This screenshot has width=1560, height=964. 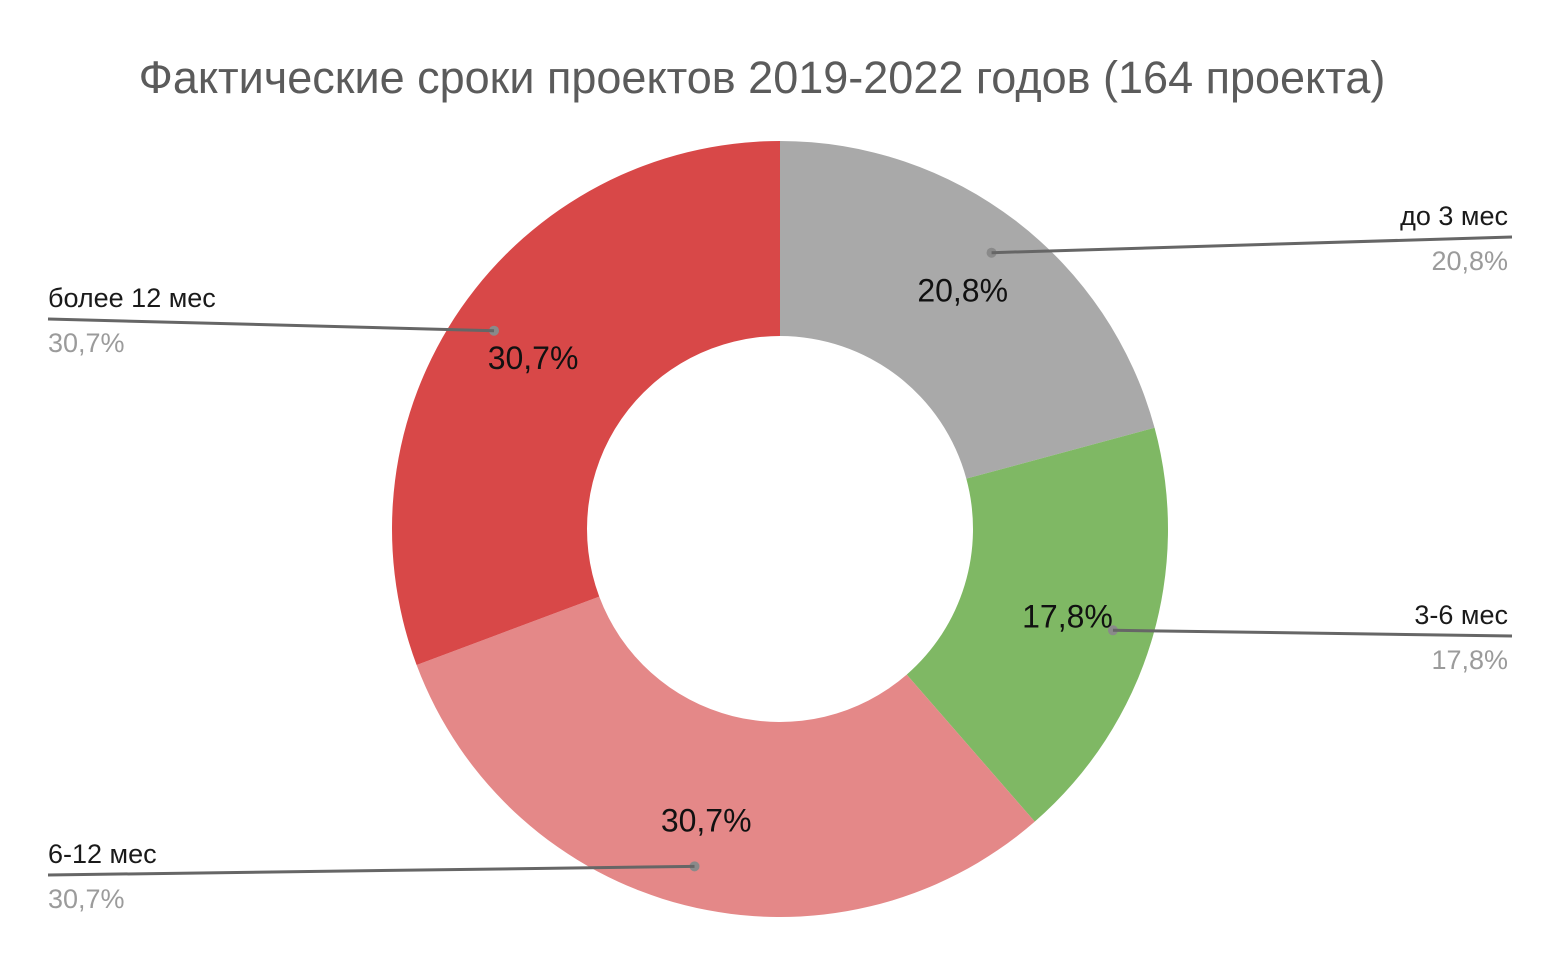 I want to click on slice-3-value-label: 30,7%, so click(x=706, y=820).